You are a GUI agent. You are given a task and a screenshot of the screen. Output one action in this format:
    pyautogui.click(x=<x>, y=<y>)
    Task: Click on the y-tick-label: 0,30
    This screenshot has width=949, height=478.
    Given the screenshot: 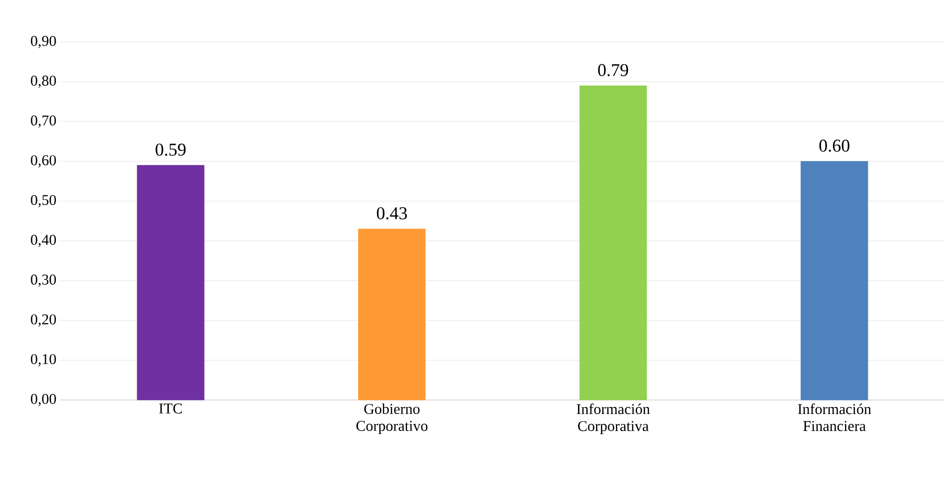 What is the action you would take?
    pyautogui.click(x=43, y=280)
    